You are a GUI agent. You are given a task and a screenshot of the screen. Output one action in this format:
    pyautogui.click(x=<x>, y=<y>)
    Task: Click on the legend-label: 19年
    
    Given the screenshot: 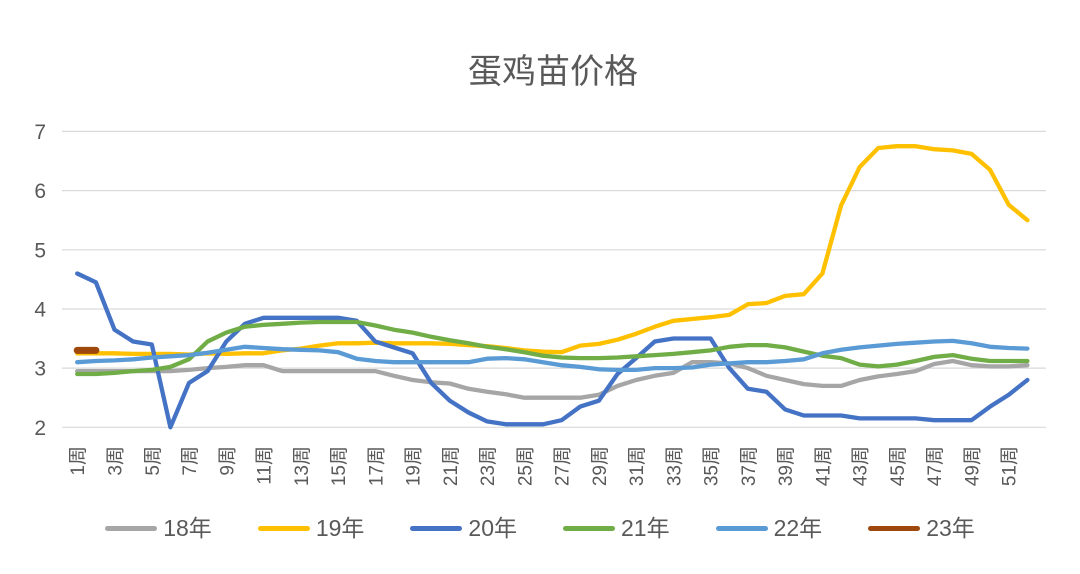 What is the action you would take?
    pyautogui.click(x=340, y=527)
    